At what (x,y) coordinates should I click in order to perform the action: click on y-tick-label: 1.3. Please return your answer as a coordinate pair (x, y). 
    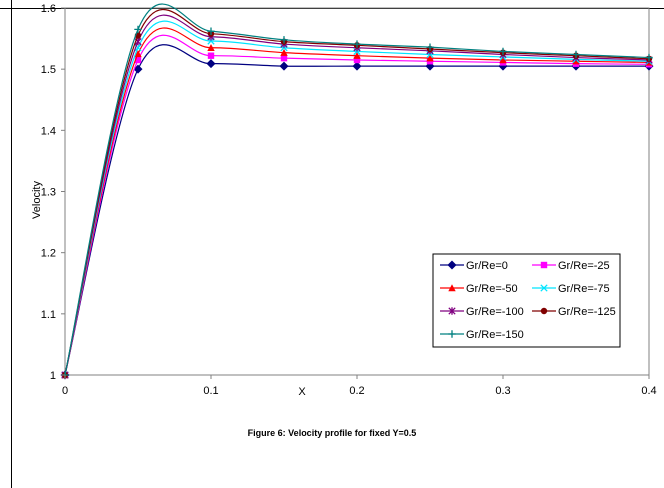
    Looking at the image, I should click on (48, 193).